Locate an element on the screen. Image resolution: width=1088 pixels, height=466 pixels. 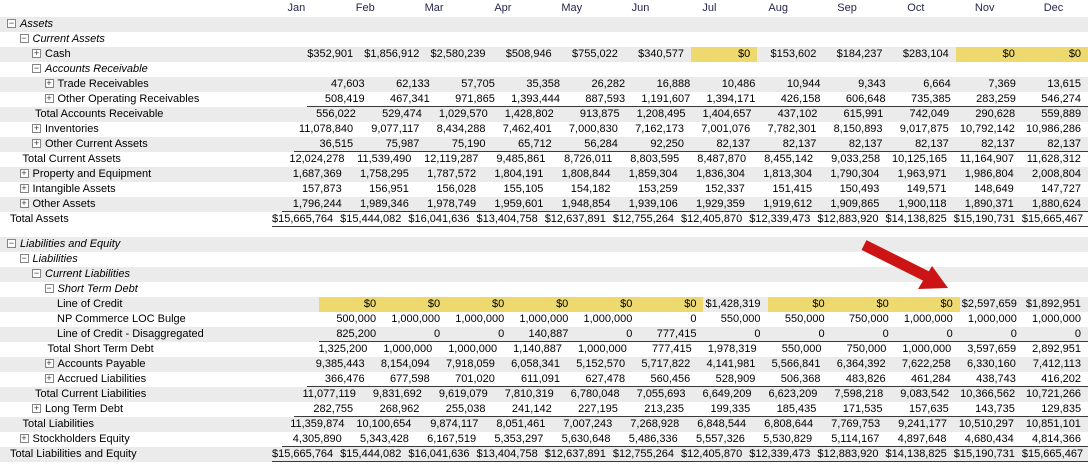
value-cell: $1,428,319 is located at coordinates (733, 304).